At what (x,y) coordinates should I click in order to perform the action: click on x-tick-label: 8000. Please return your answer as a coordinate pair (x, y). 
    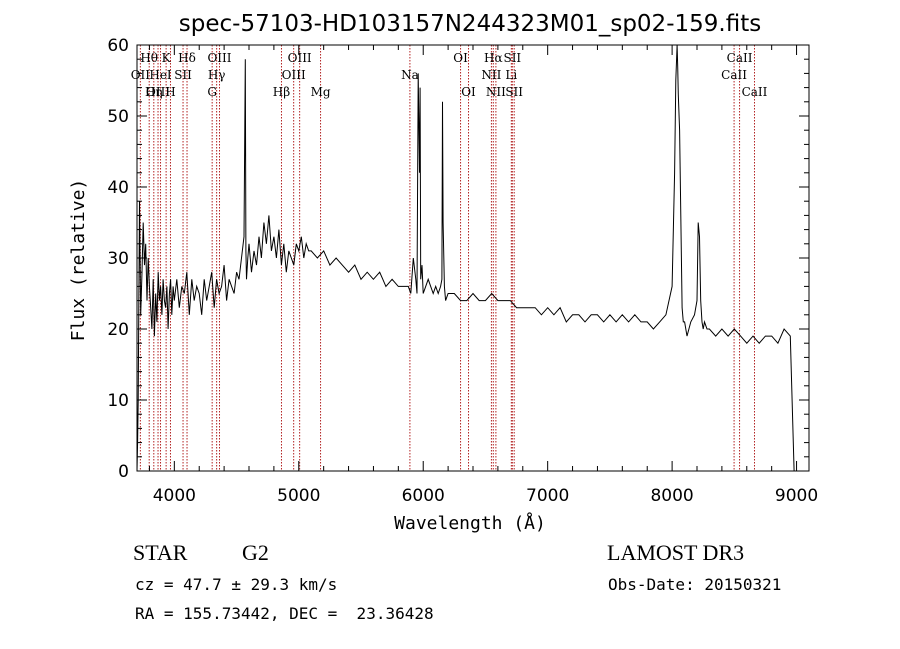
    Looking at the image, I should click on (671, 496).